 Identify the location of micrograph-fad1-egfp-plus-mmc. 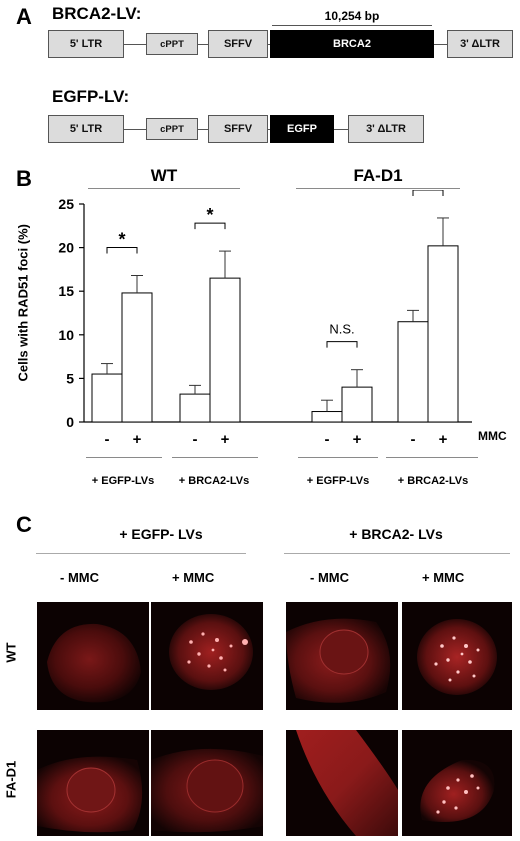
(207, 783).